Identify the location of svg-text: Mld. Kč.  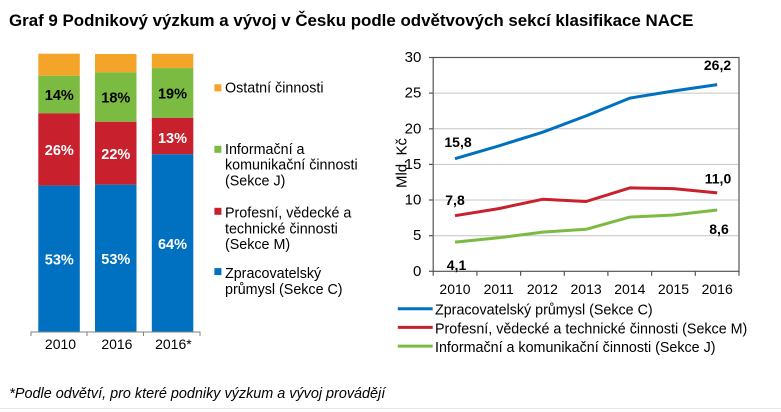
(402, 162).